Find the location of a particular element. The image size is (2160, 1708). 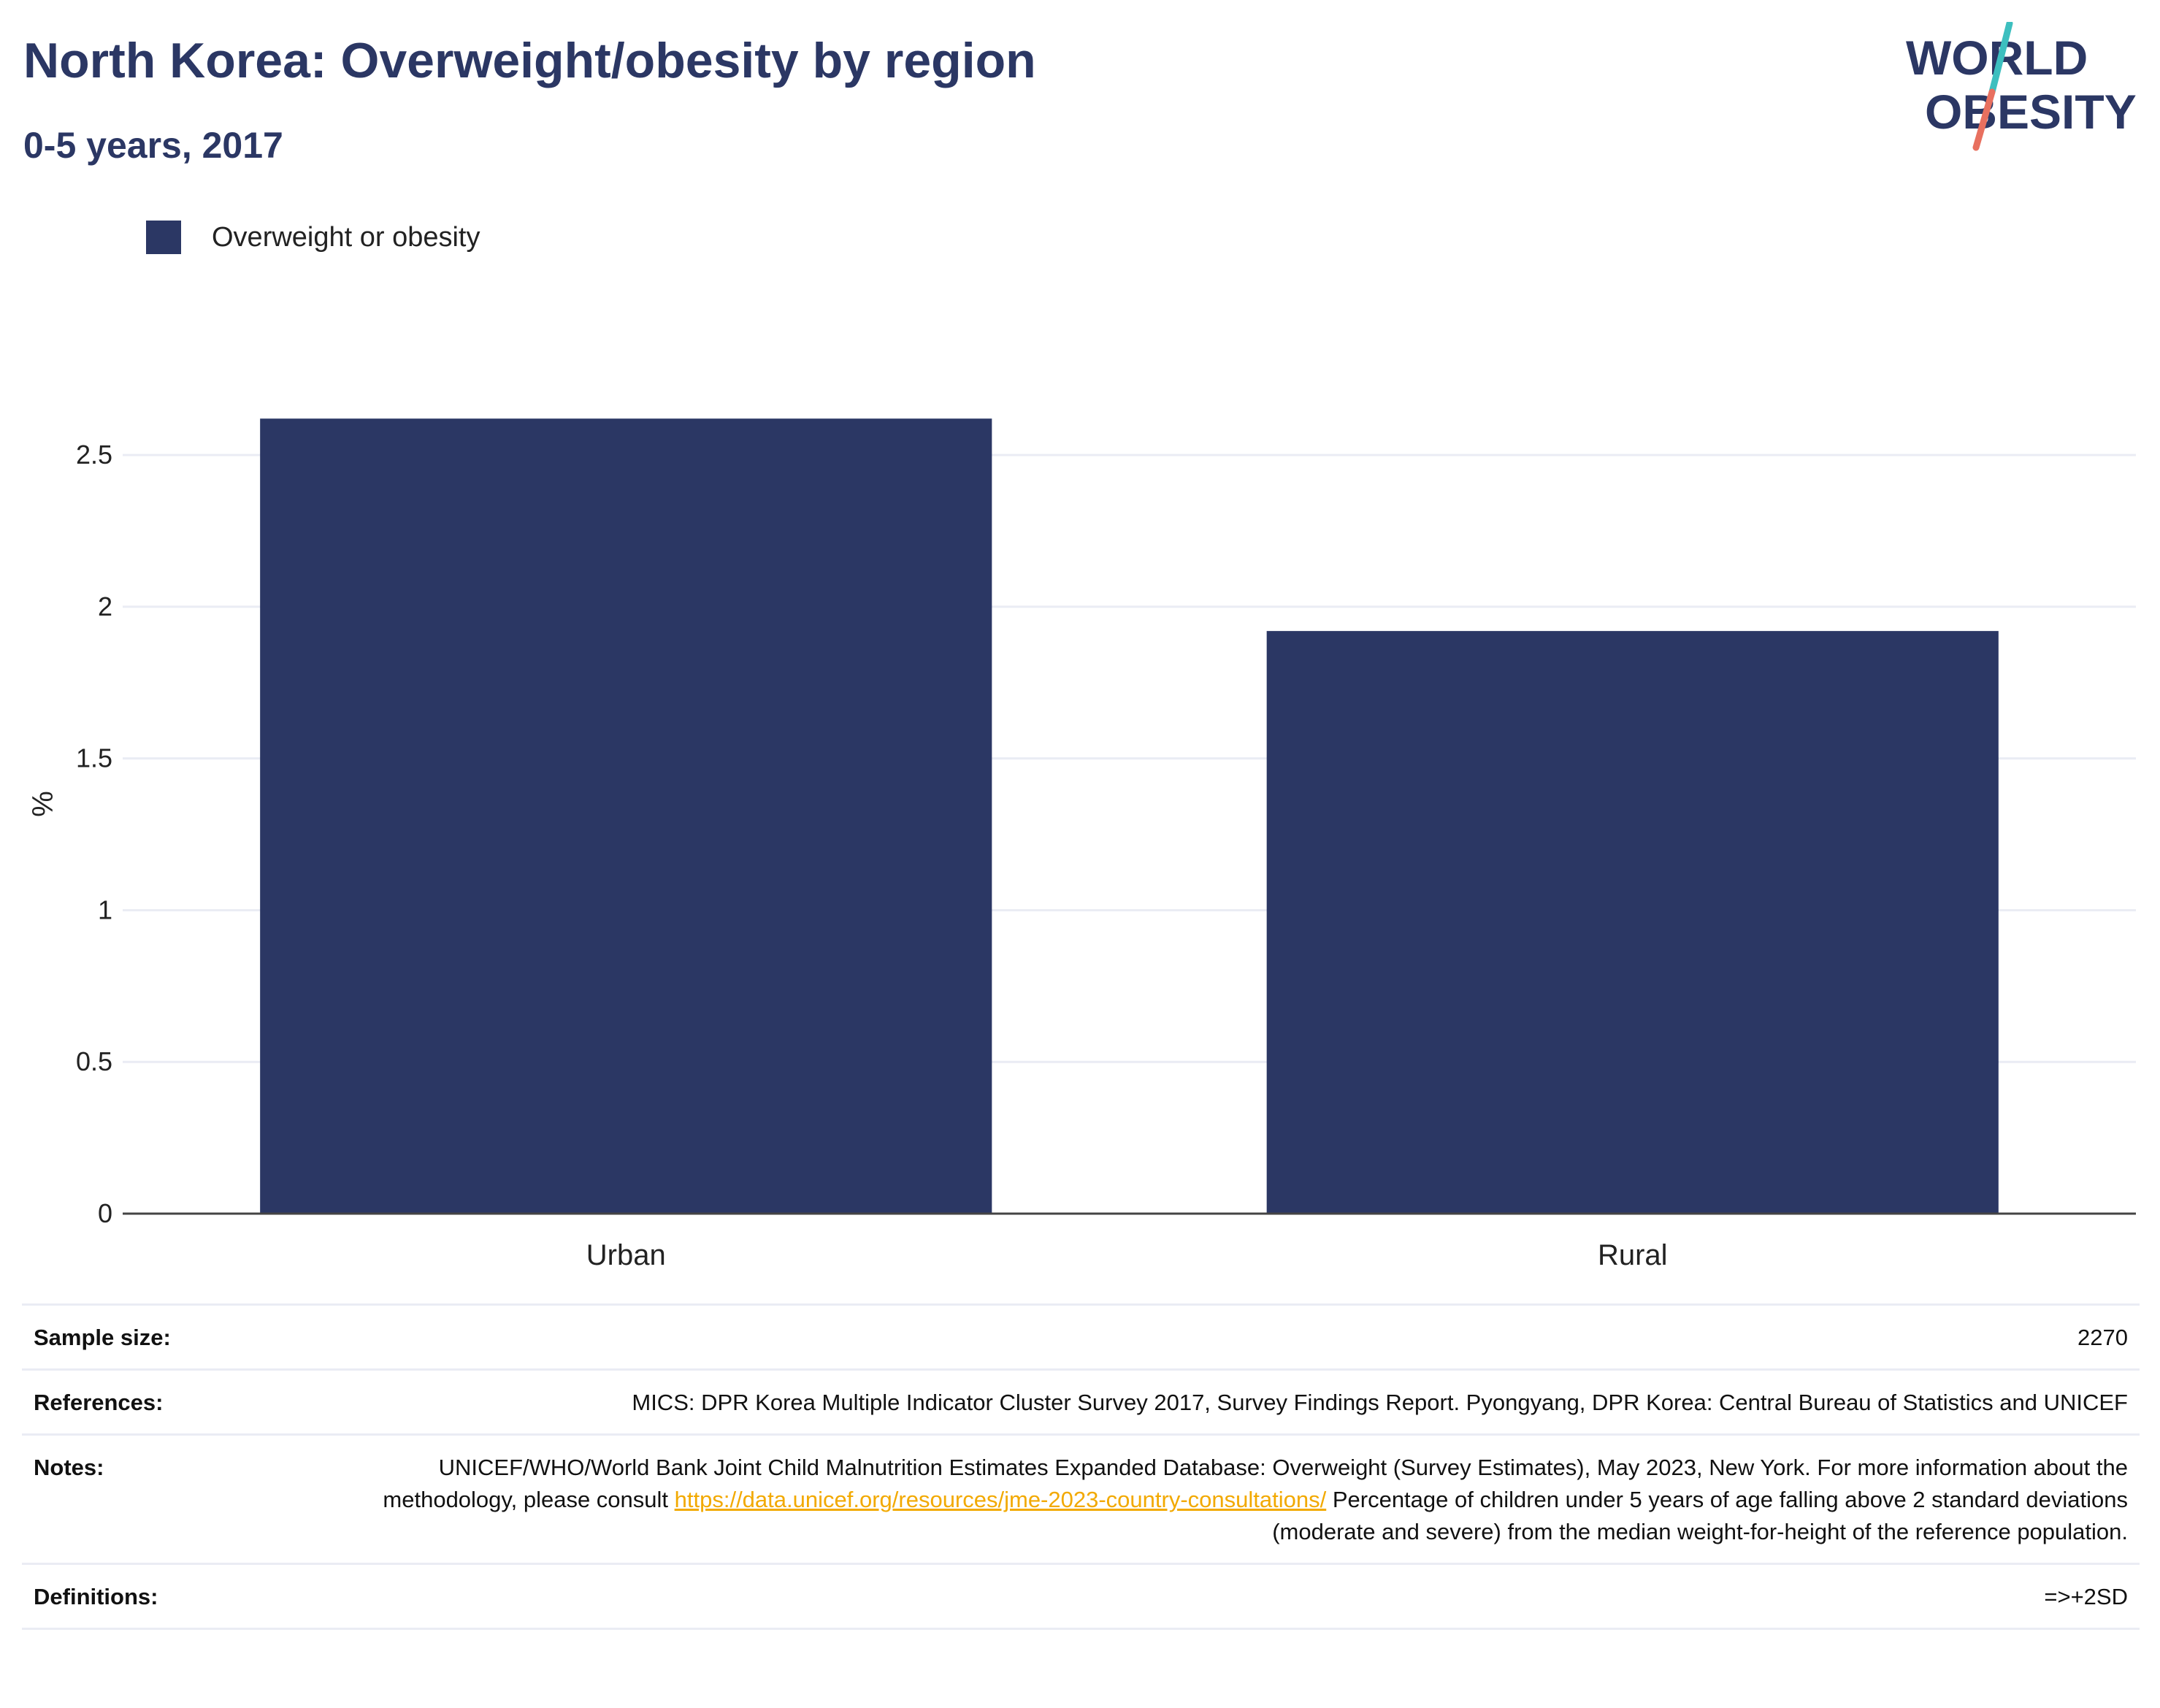

sample-size-row: Sample size: 2270 is located at coordinates (1081, 1336).